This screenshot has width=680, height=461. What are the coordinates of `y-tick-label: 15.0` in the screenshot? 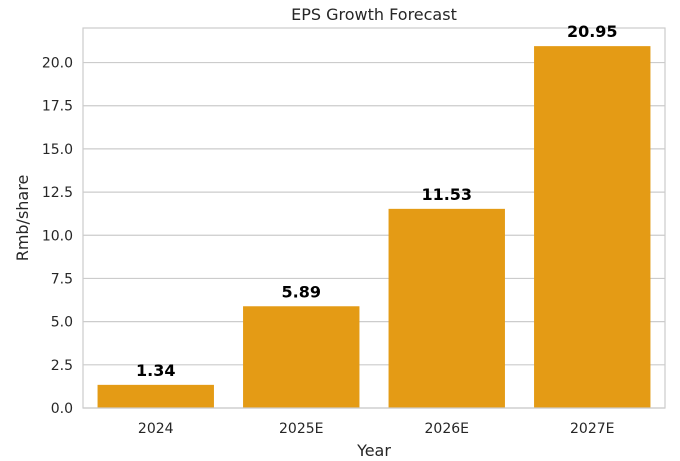 It's located at (57, 150).